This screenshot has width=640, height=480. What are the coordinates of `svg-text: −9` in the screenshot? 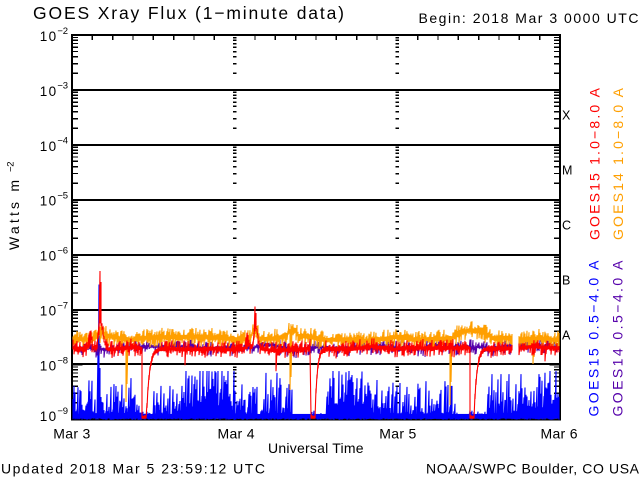 It's located at (62, 411).